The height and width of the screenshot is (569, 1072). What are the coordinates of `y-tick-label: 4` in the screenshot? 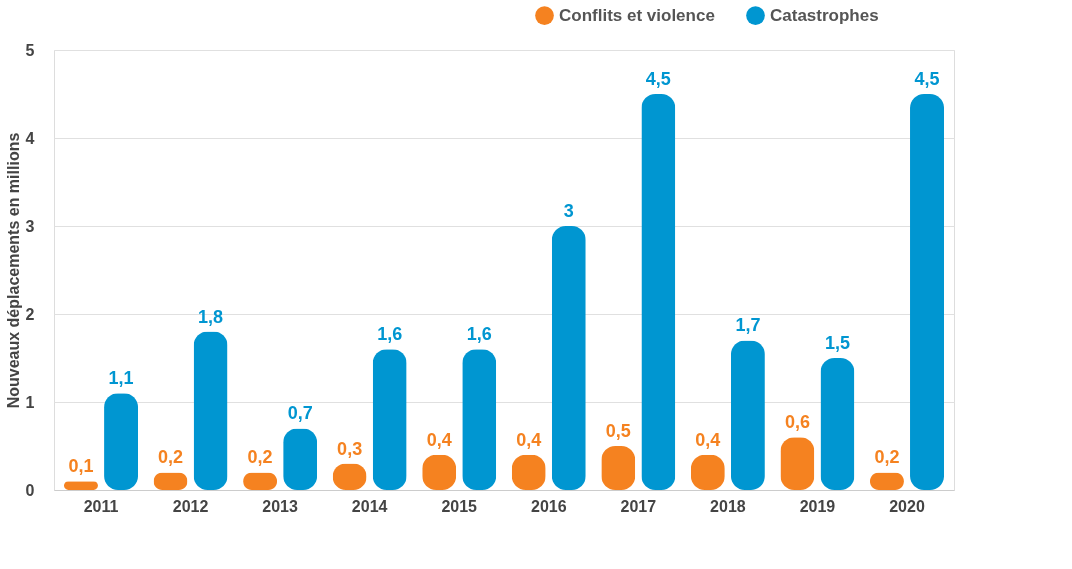 It's located at (30, 138).